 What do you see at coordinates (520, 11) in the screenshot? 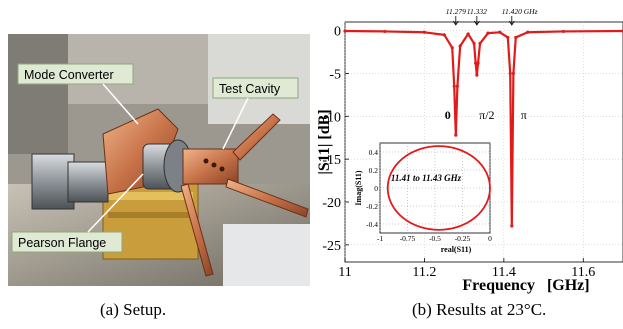
I see `resonance-freq-label: 11.420 GHz` at bounding box center [520, 11].